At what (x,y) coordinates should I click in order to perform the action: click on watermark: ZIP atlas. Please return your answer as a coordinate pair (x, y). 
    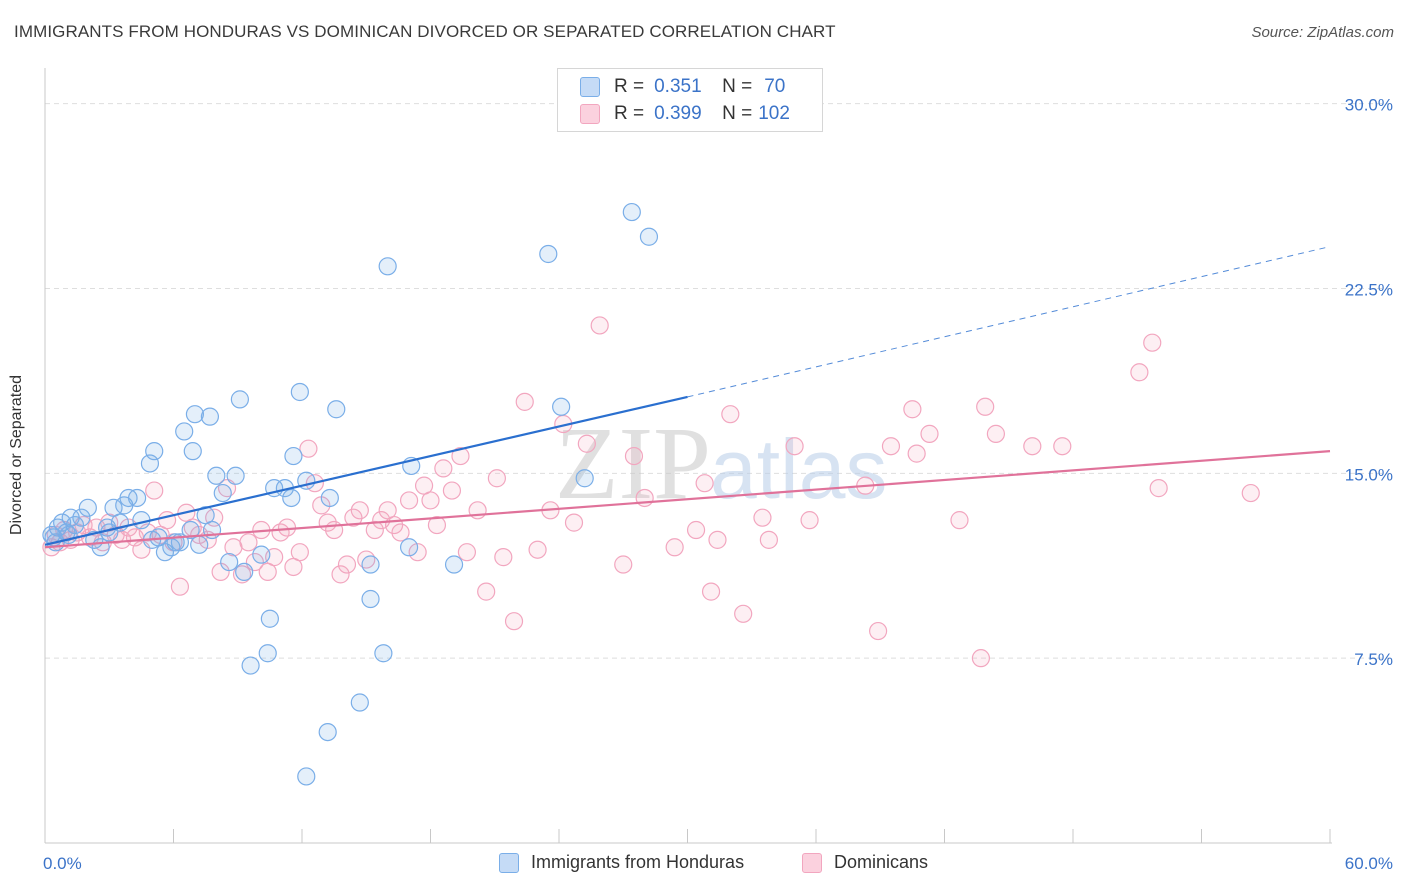
    Looking at the image, I should click on (721, 463).